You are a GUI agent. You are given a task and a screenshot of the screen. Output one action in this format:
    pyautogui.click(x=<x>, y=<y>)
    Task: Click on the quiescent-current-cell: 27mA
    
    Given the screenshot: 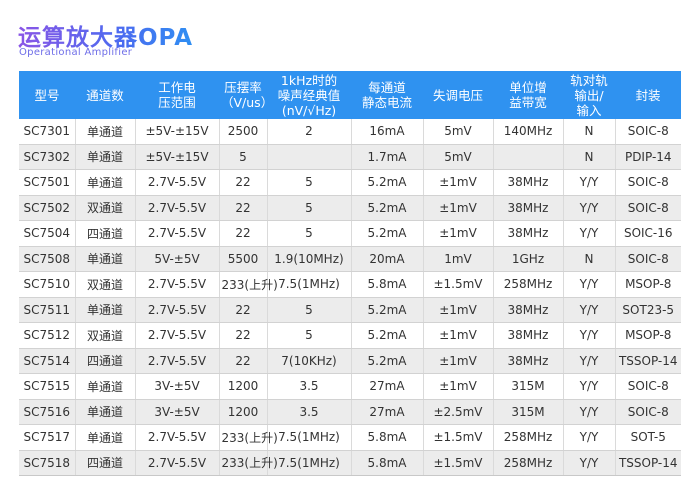 What is the action you would take?
    pyautogui.click(x=387, y=386)
    